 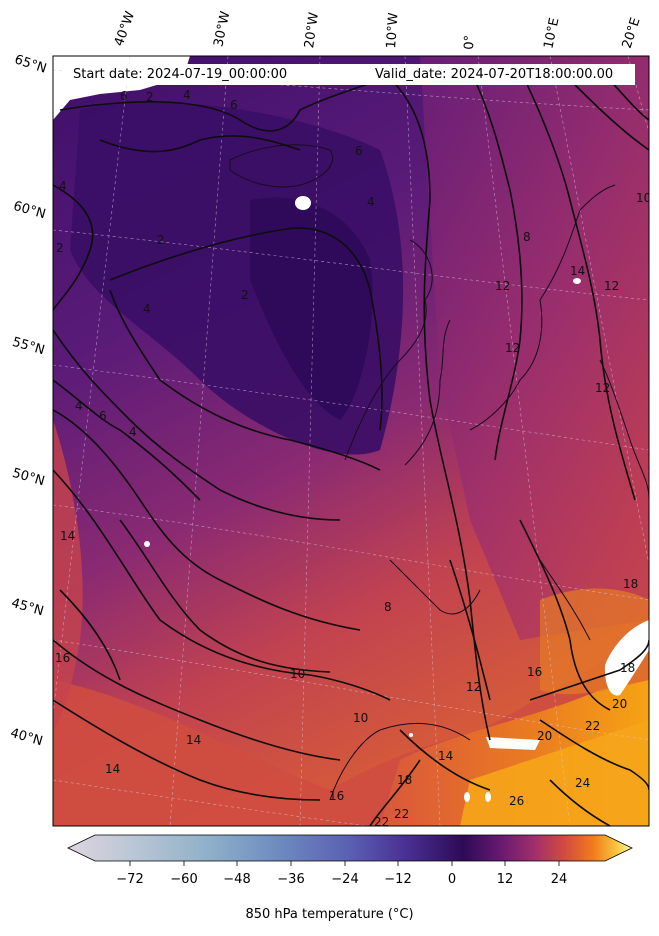 I want to click on valid-date-label: Valid_date: 2024-07-20T18:00:00.00, so click(x=494, y=74).